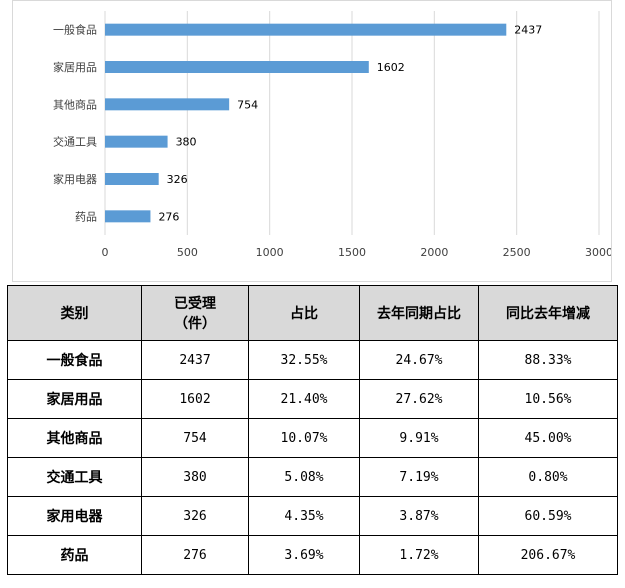 Image resolution: width=625 pixels, height=588 pixels. I want to click on x-tick-label: 1500, so click(352, 252).